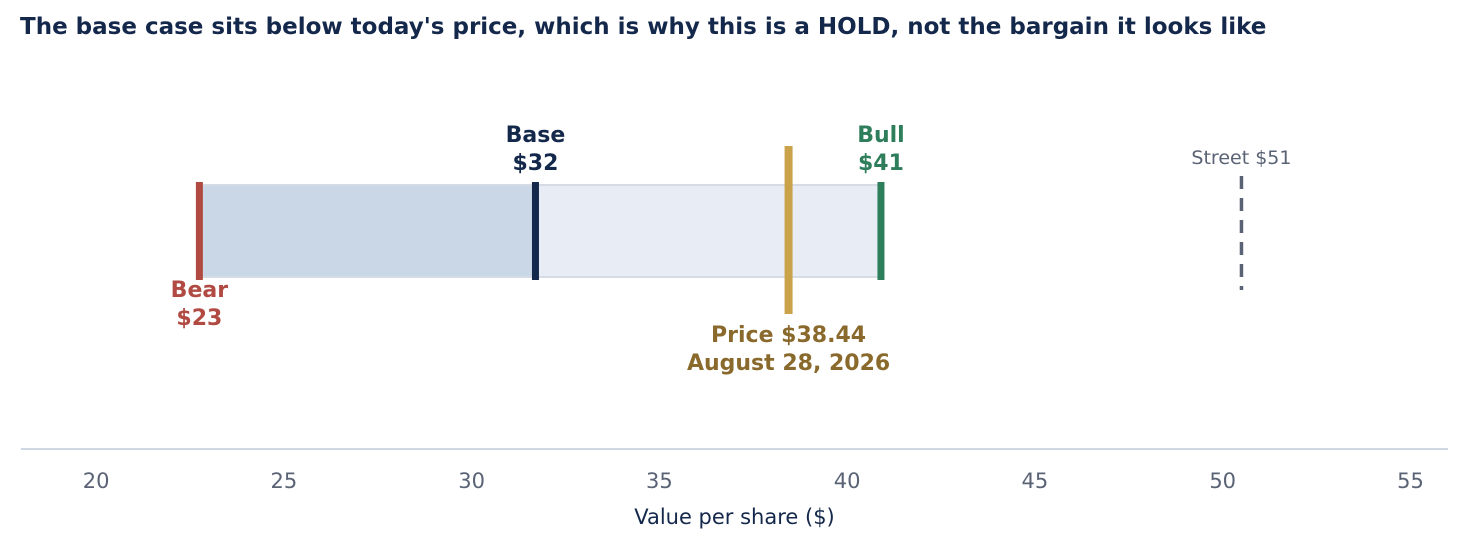 The height and width of the screenshot is (548, 1470). I want to click on x-tick-label: 40, so click(847, 481).